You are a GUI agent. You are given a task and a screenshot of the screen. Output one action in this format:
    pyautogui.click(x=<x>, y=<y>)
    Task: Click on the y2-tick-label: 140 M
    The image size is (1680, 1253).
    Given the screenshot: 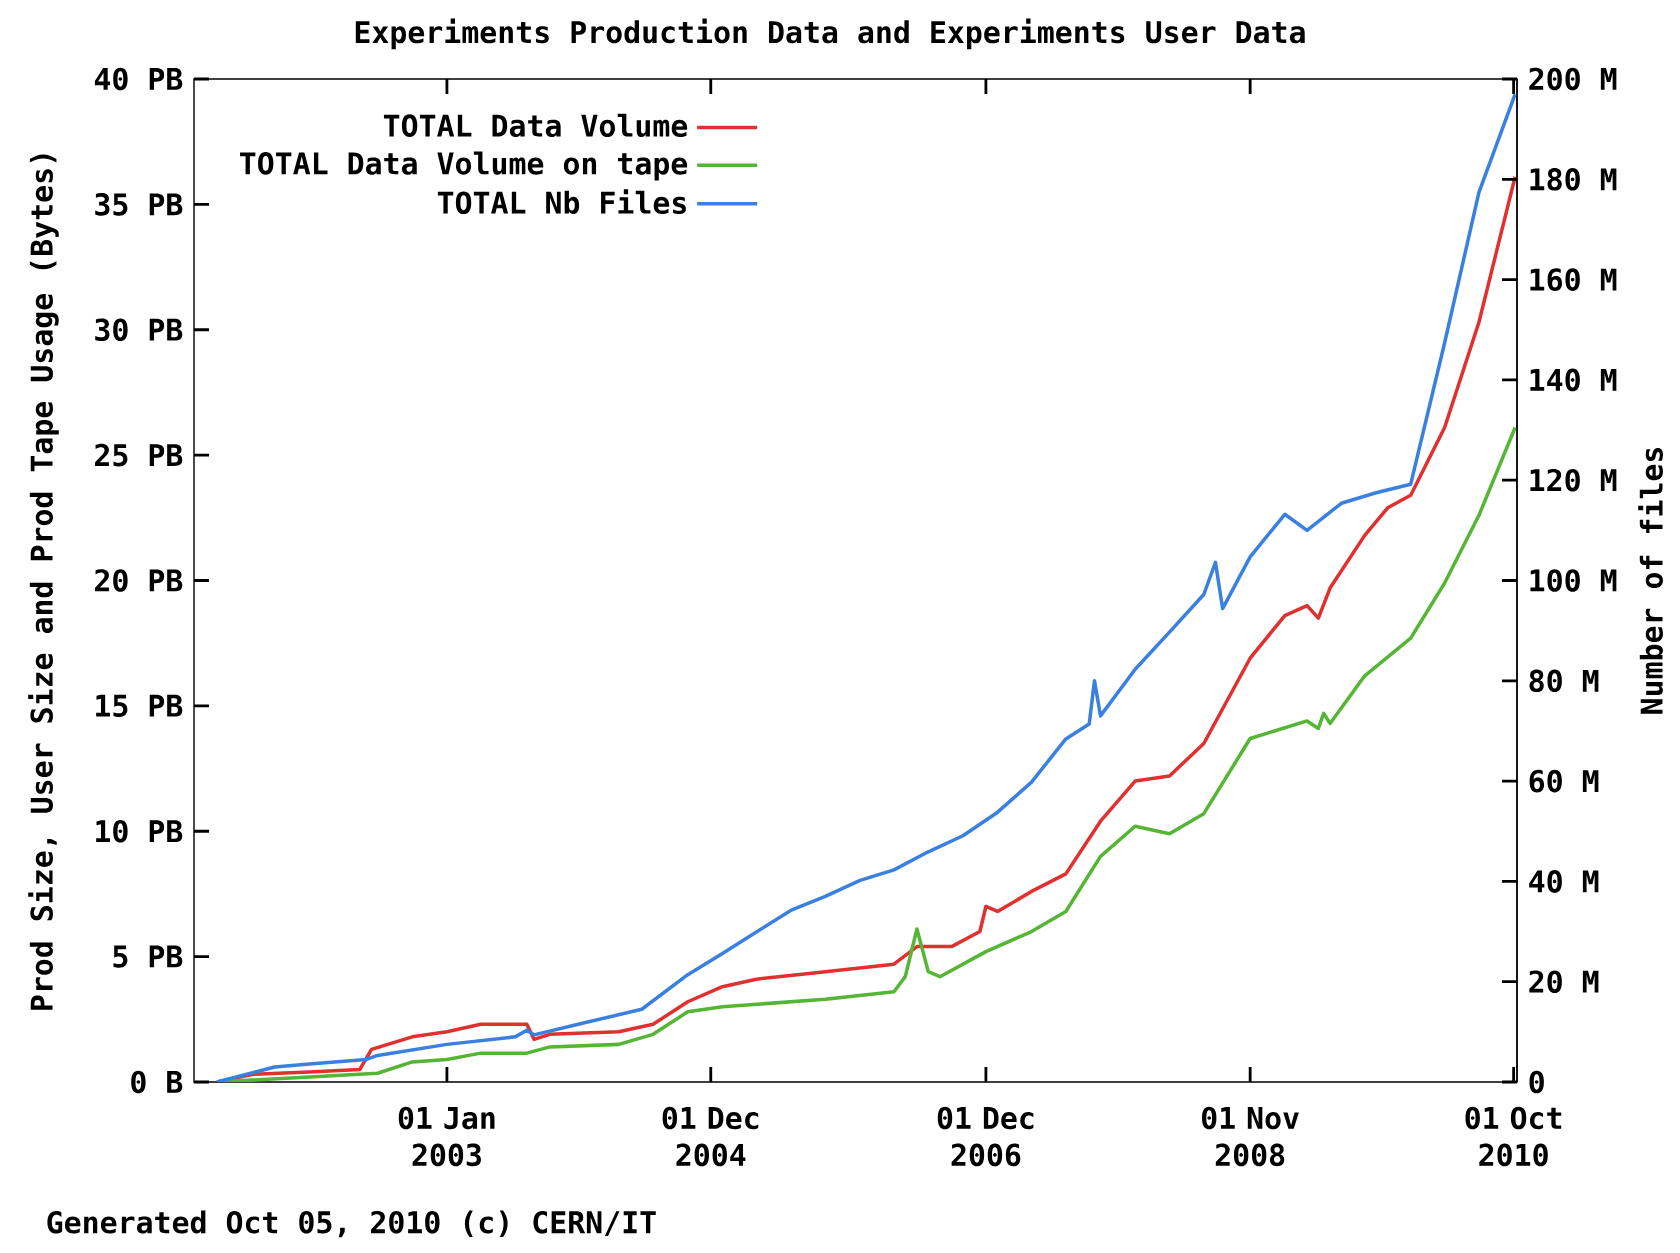 What is the action you would take?
    pyautogui.click(x=1573, y=380)
    